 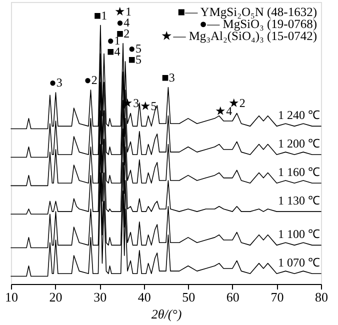 I want to click on x-tick-label: 10, so click(x=11, y=297).